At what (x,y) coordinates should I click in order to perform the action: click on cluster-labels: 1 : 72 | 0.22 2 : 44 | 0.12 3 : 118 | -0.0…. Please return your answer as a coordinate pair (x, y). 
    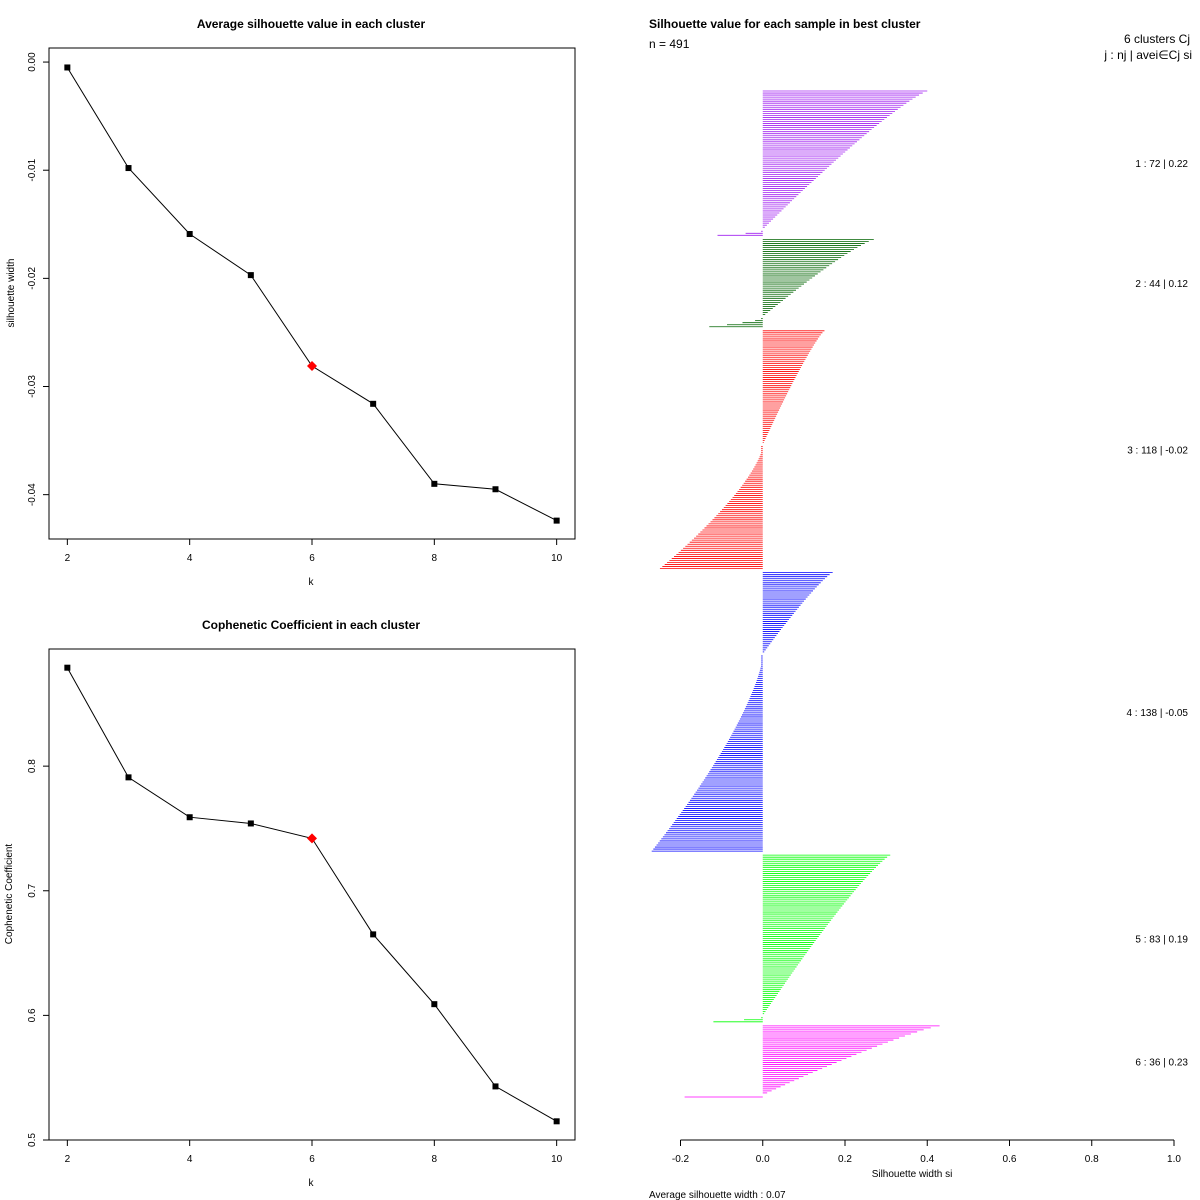
    Looking at the image, I should click on (1157, 613).